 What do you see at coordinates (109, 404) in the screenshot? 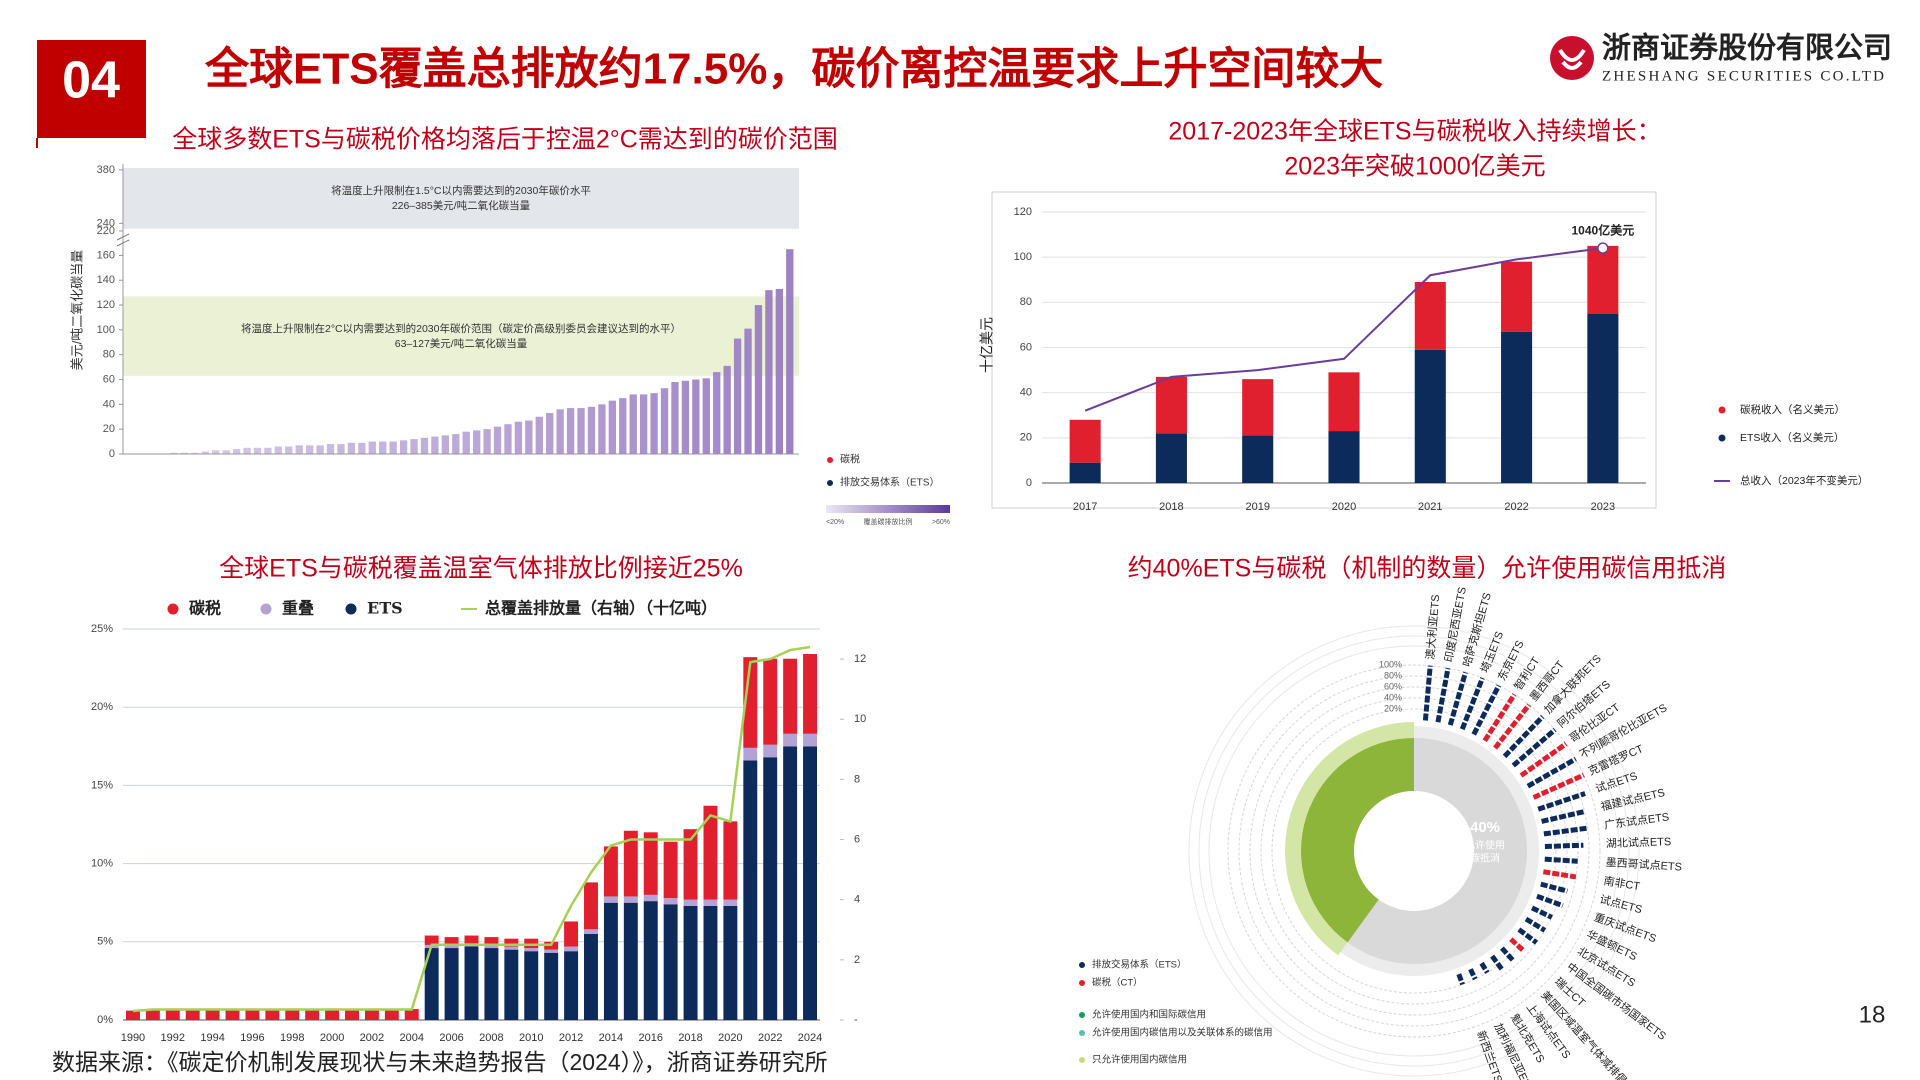
I see `y-tick-label: 40` at bounding box center [109, 404].